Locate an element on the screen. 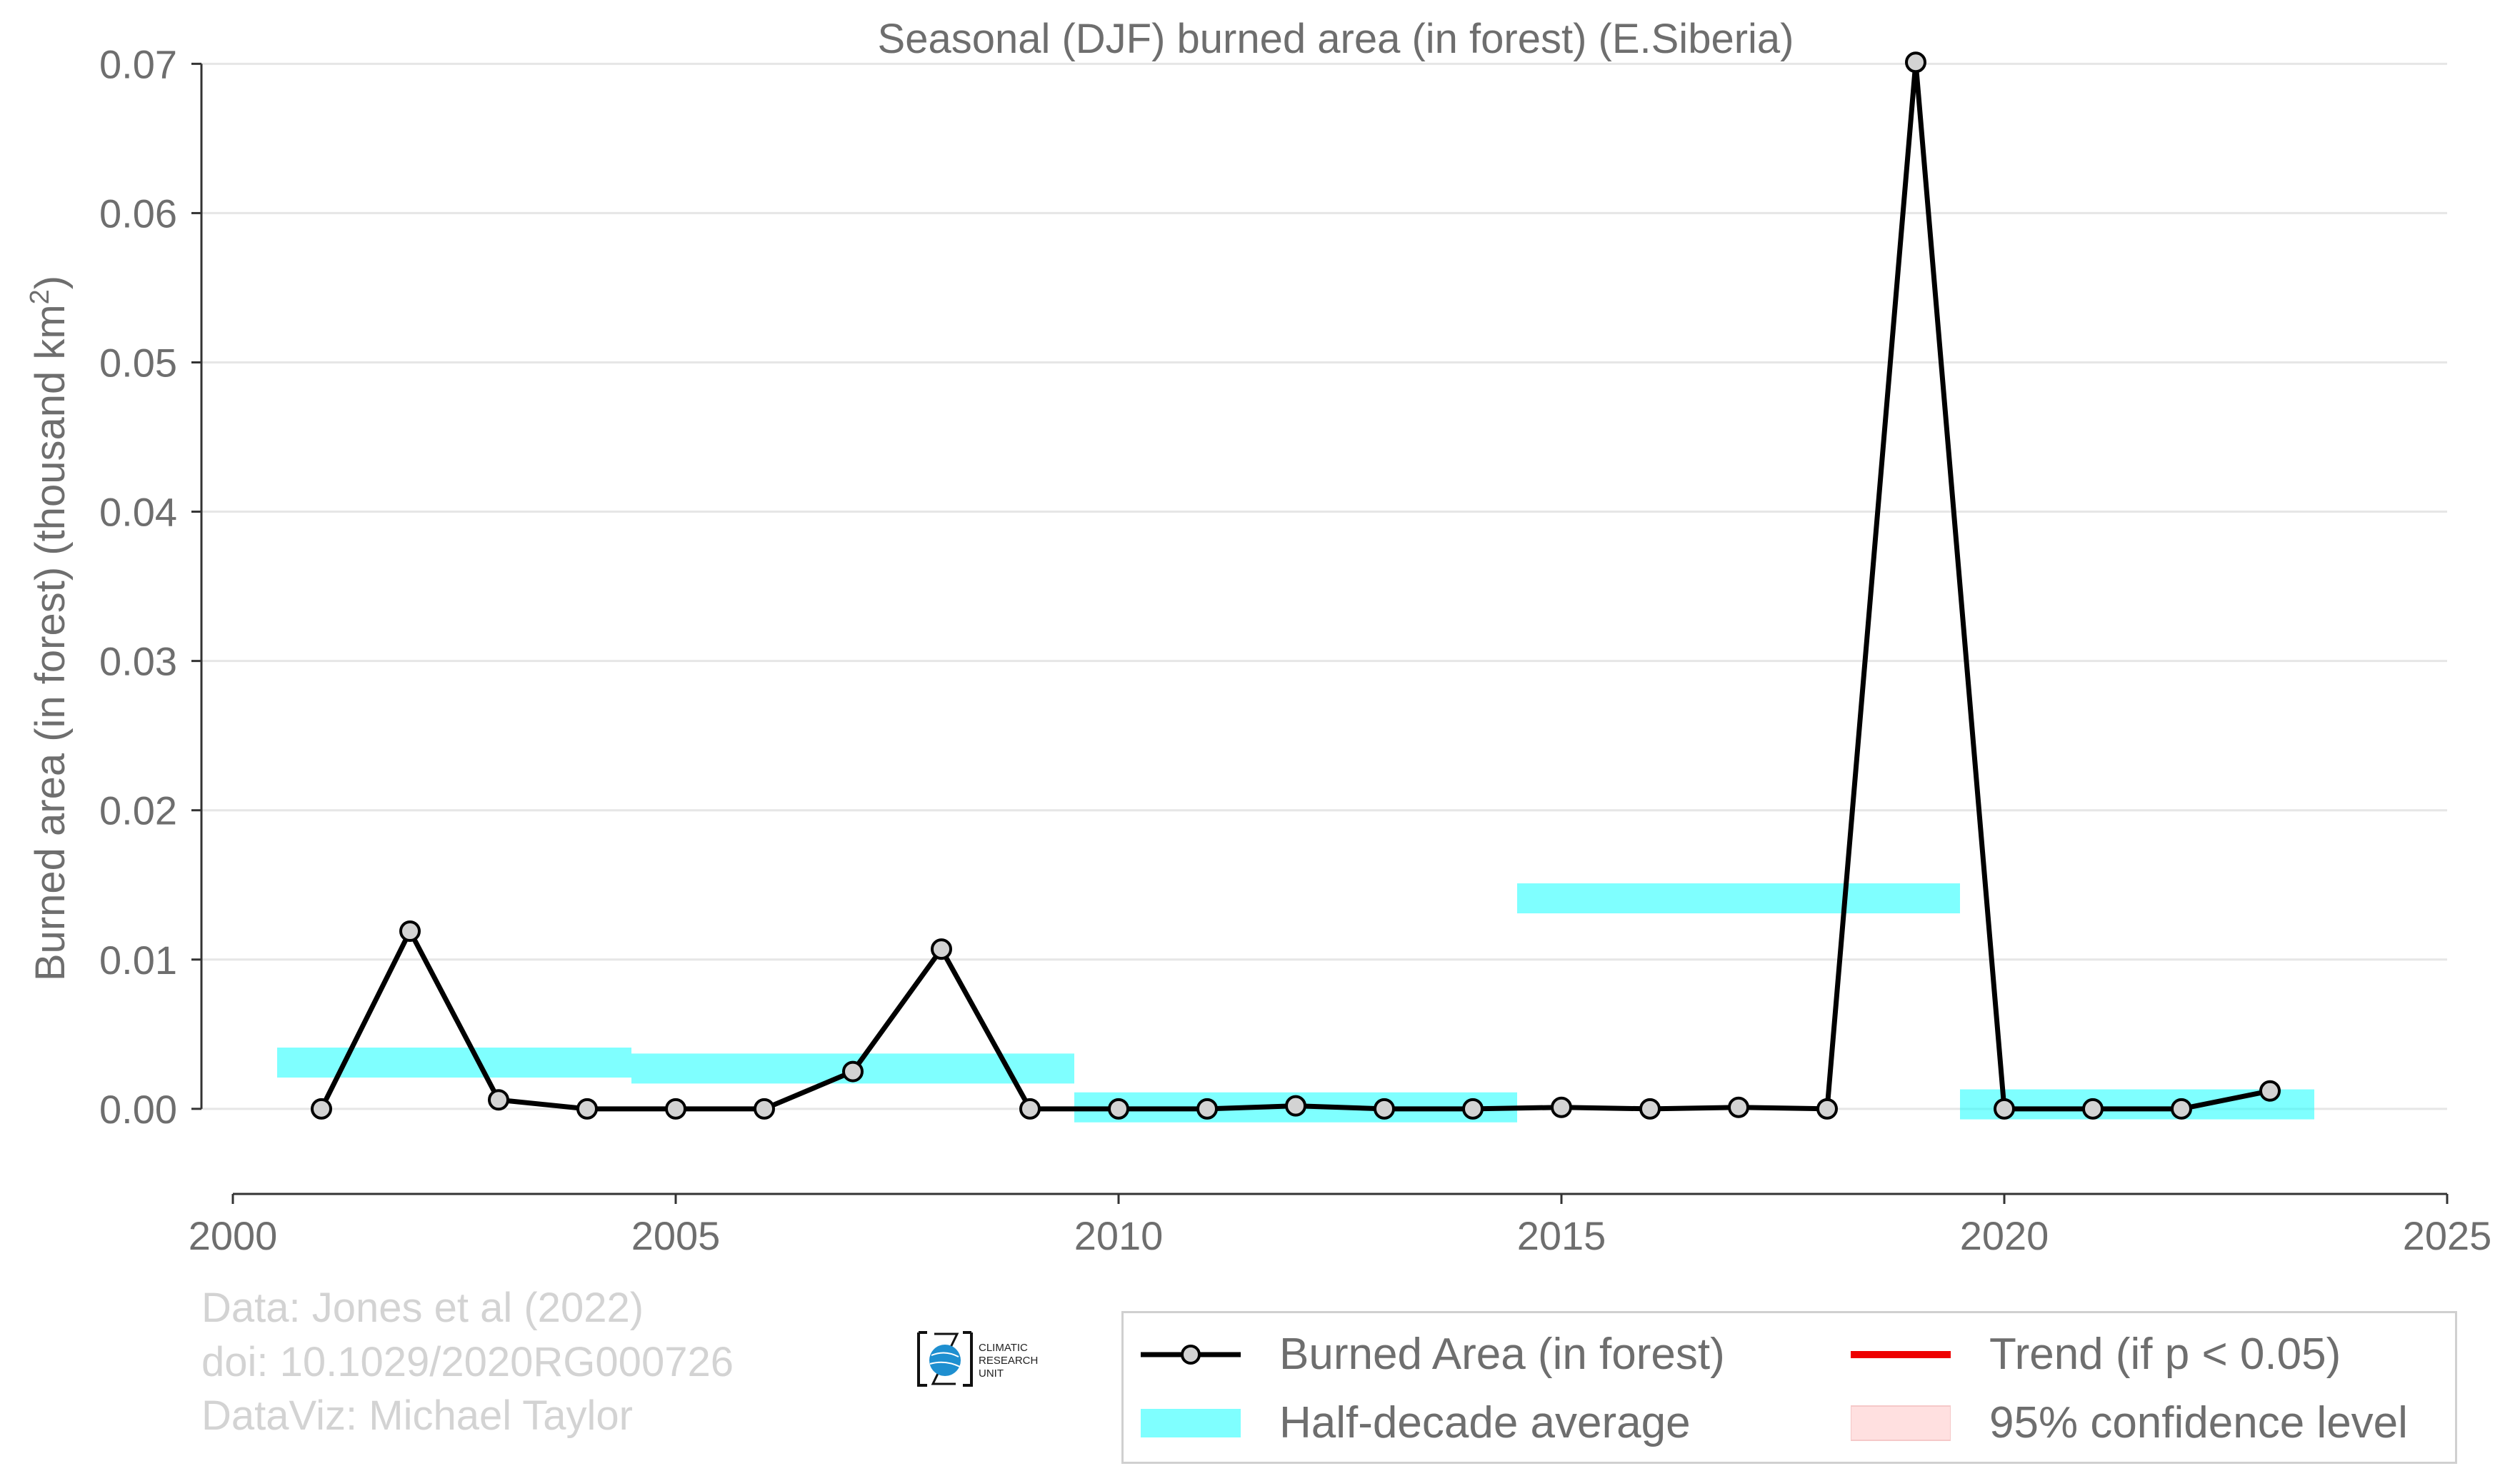  legend-label-half-decade: Half-decade average is located at coordinates (1485, 1423).